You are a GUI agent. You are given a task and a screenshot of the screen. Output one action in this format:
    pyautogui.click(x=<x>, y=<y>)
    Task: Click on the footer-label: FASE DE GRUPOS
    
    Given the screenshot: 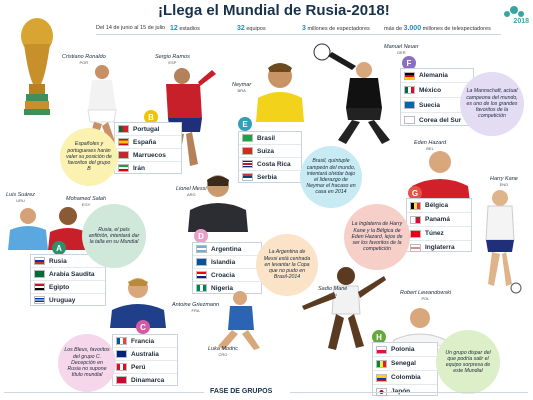 What is the action you would take?
    pyautogui.click(x=241, y=391)
    